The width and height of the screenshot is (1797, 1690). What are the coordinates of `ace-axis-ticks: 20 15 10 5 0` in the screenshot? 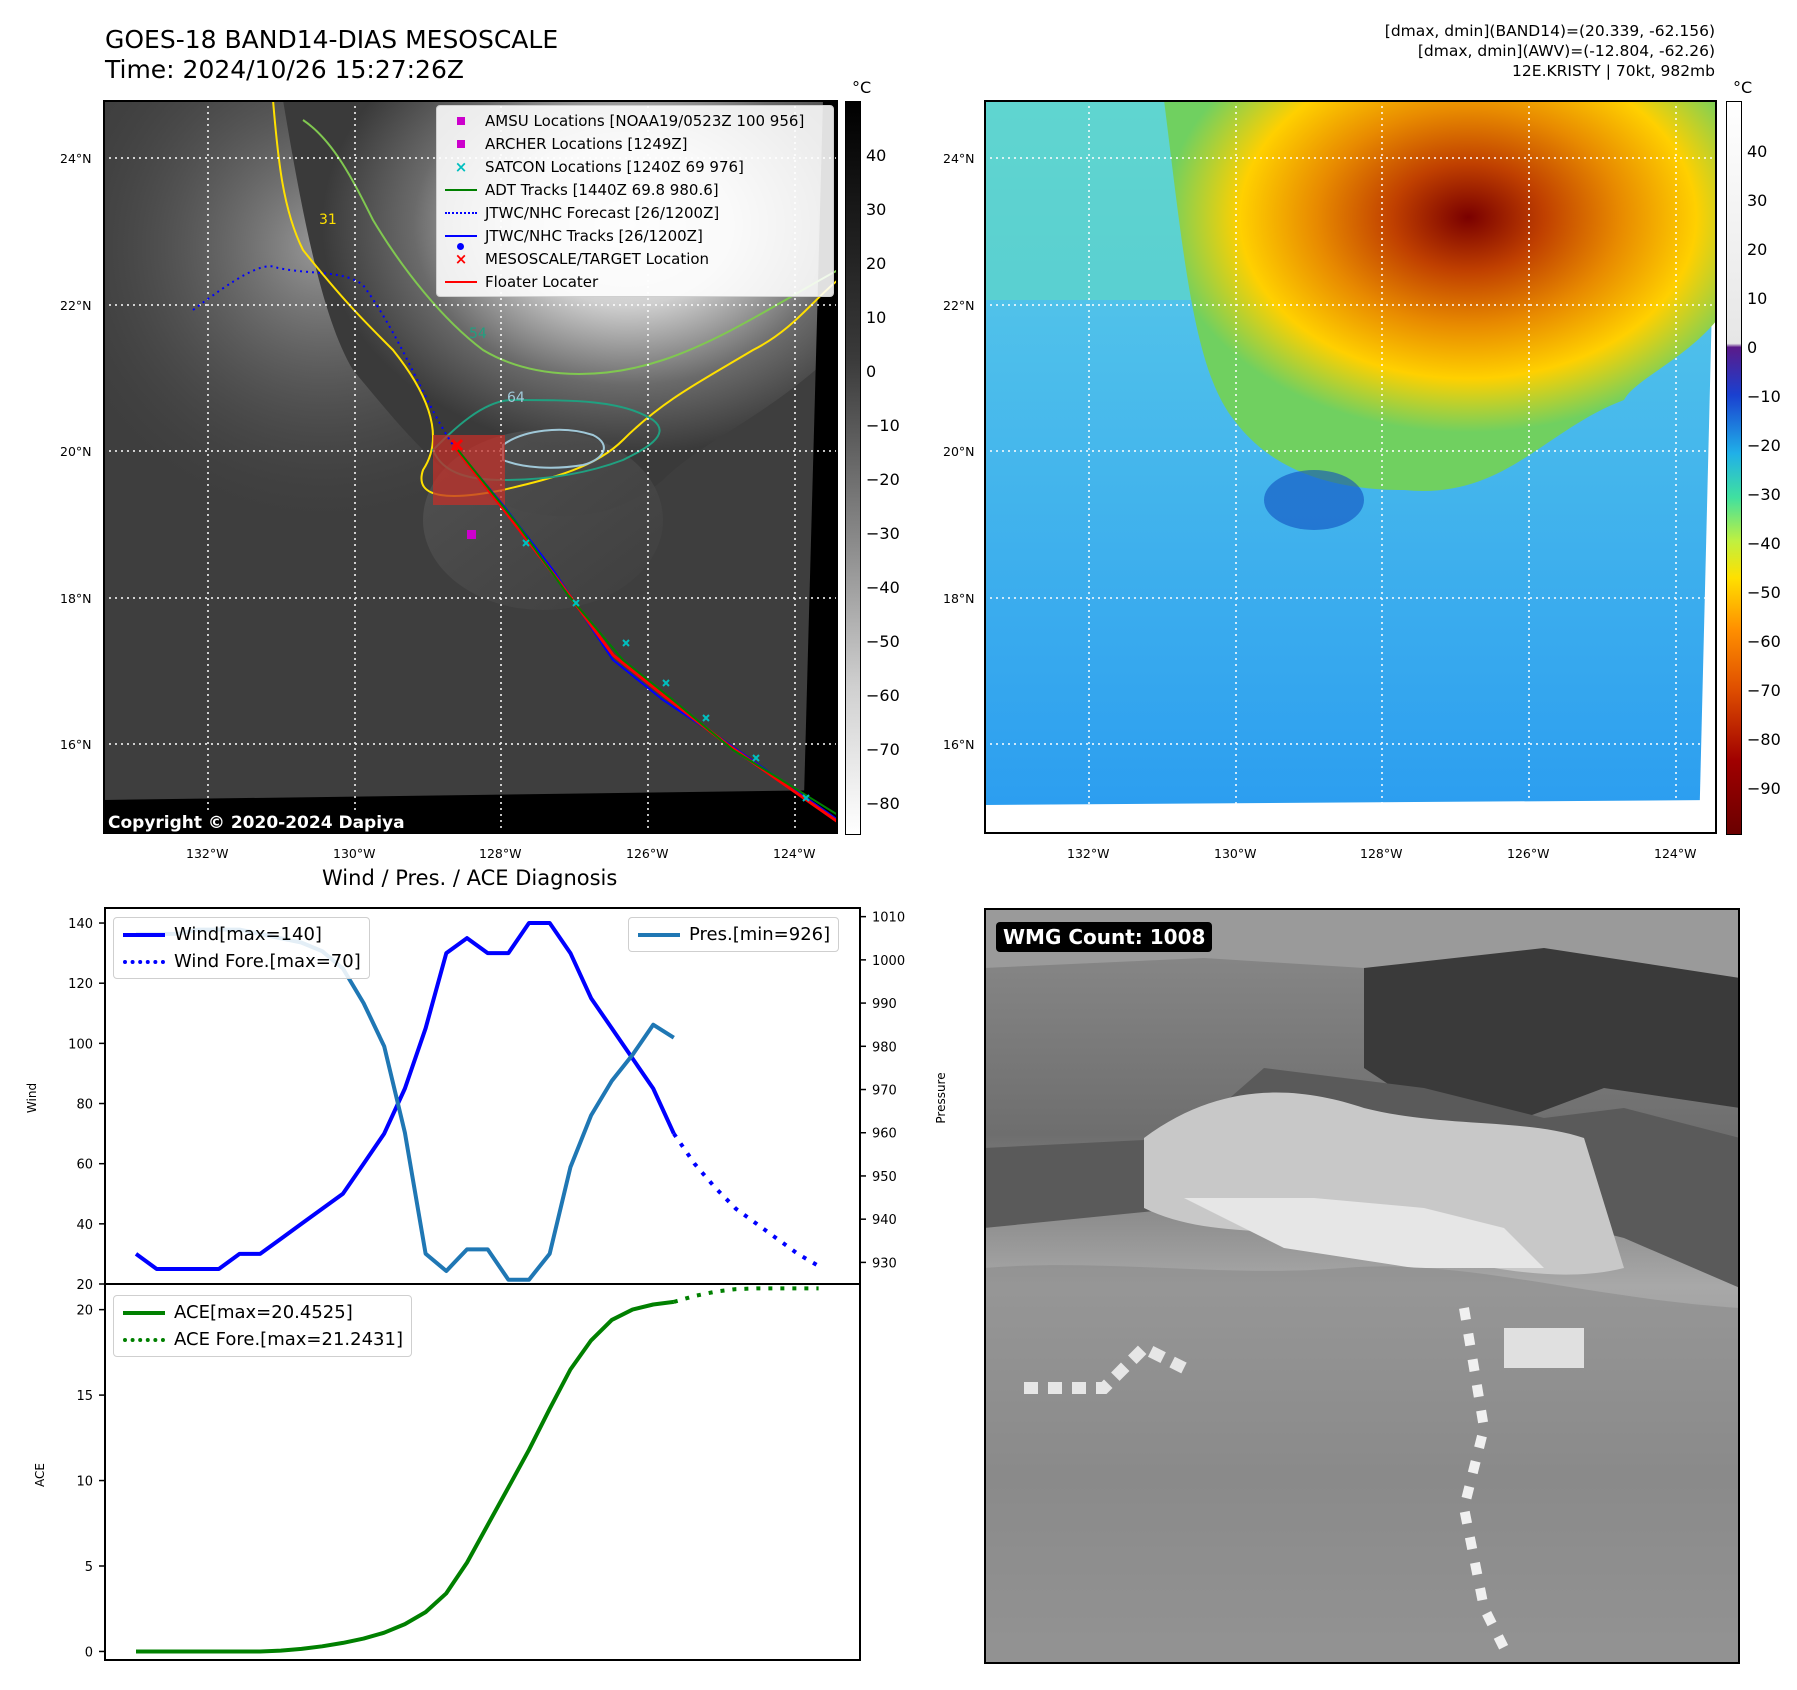 It's located at (90, 1482).